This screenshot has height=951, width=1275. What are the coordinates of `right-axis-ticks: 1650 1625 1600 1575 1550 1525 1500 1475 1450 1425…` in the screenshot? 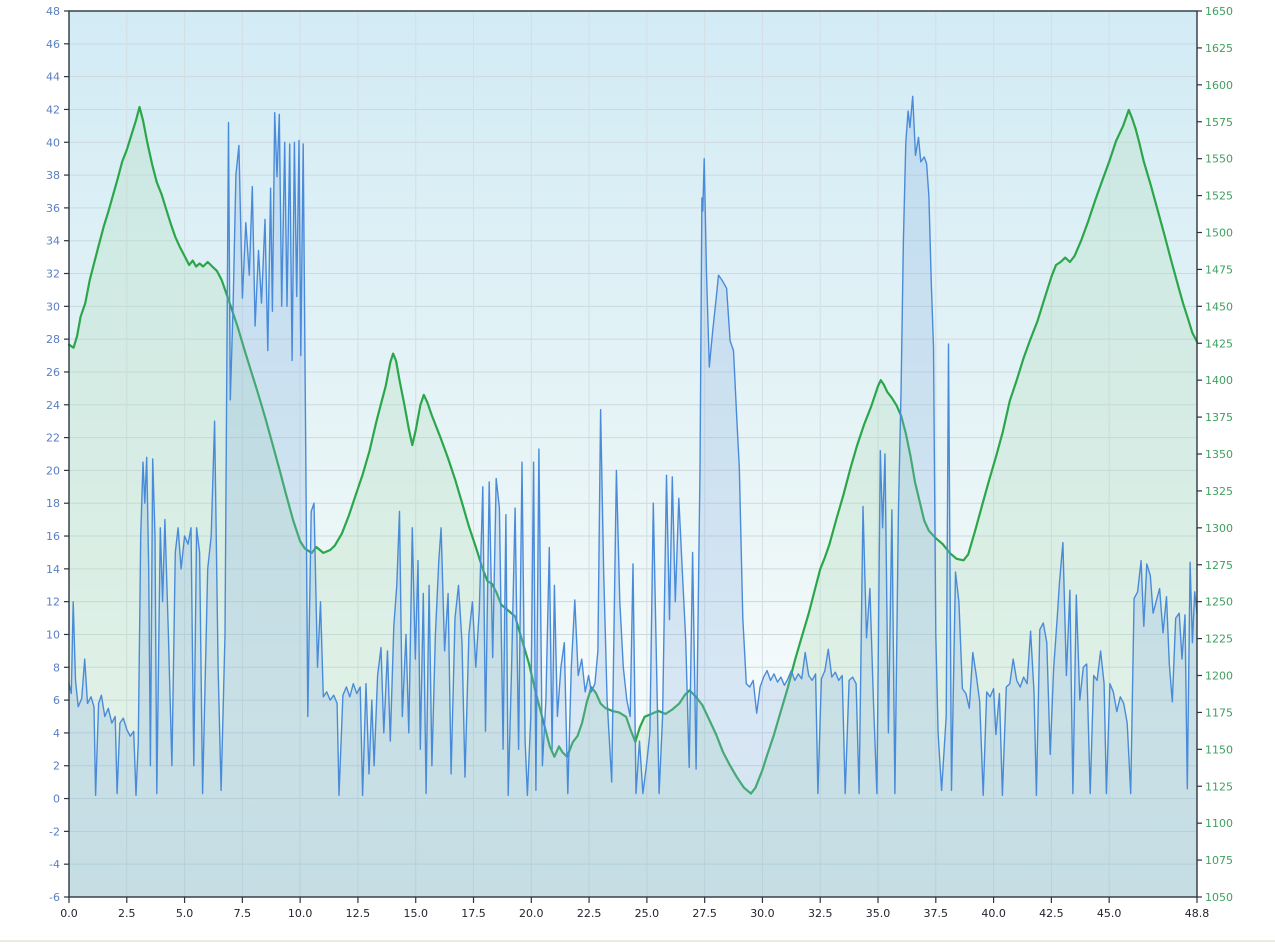 It's located at (1215, 454).